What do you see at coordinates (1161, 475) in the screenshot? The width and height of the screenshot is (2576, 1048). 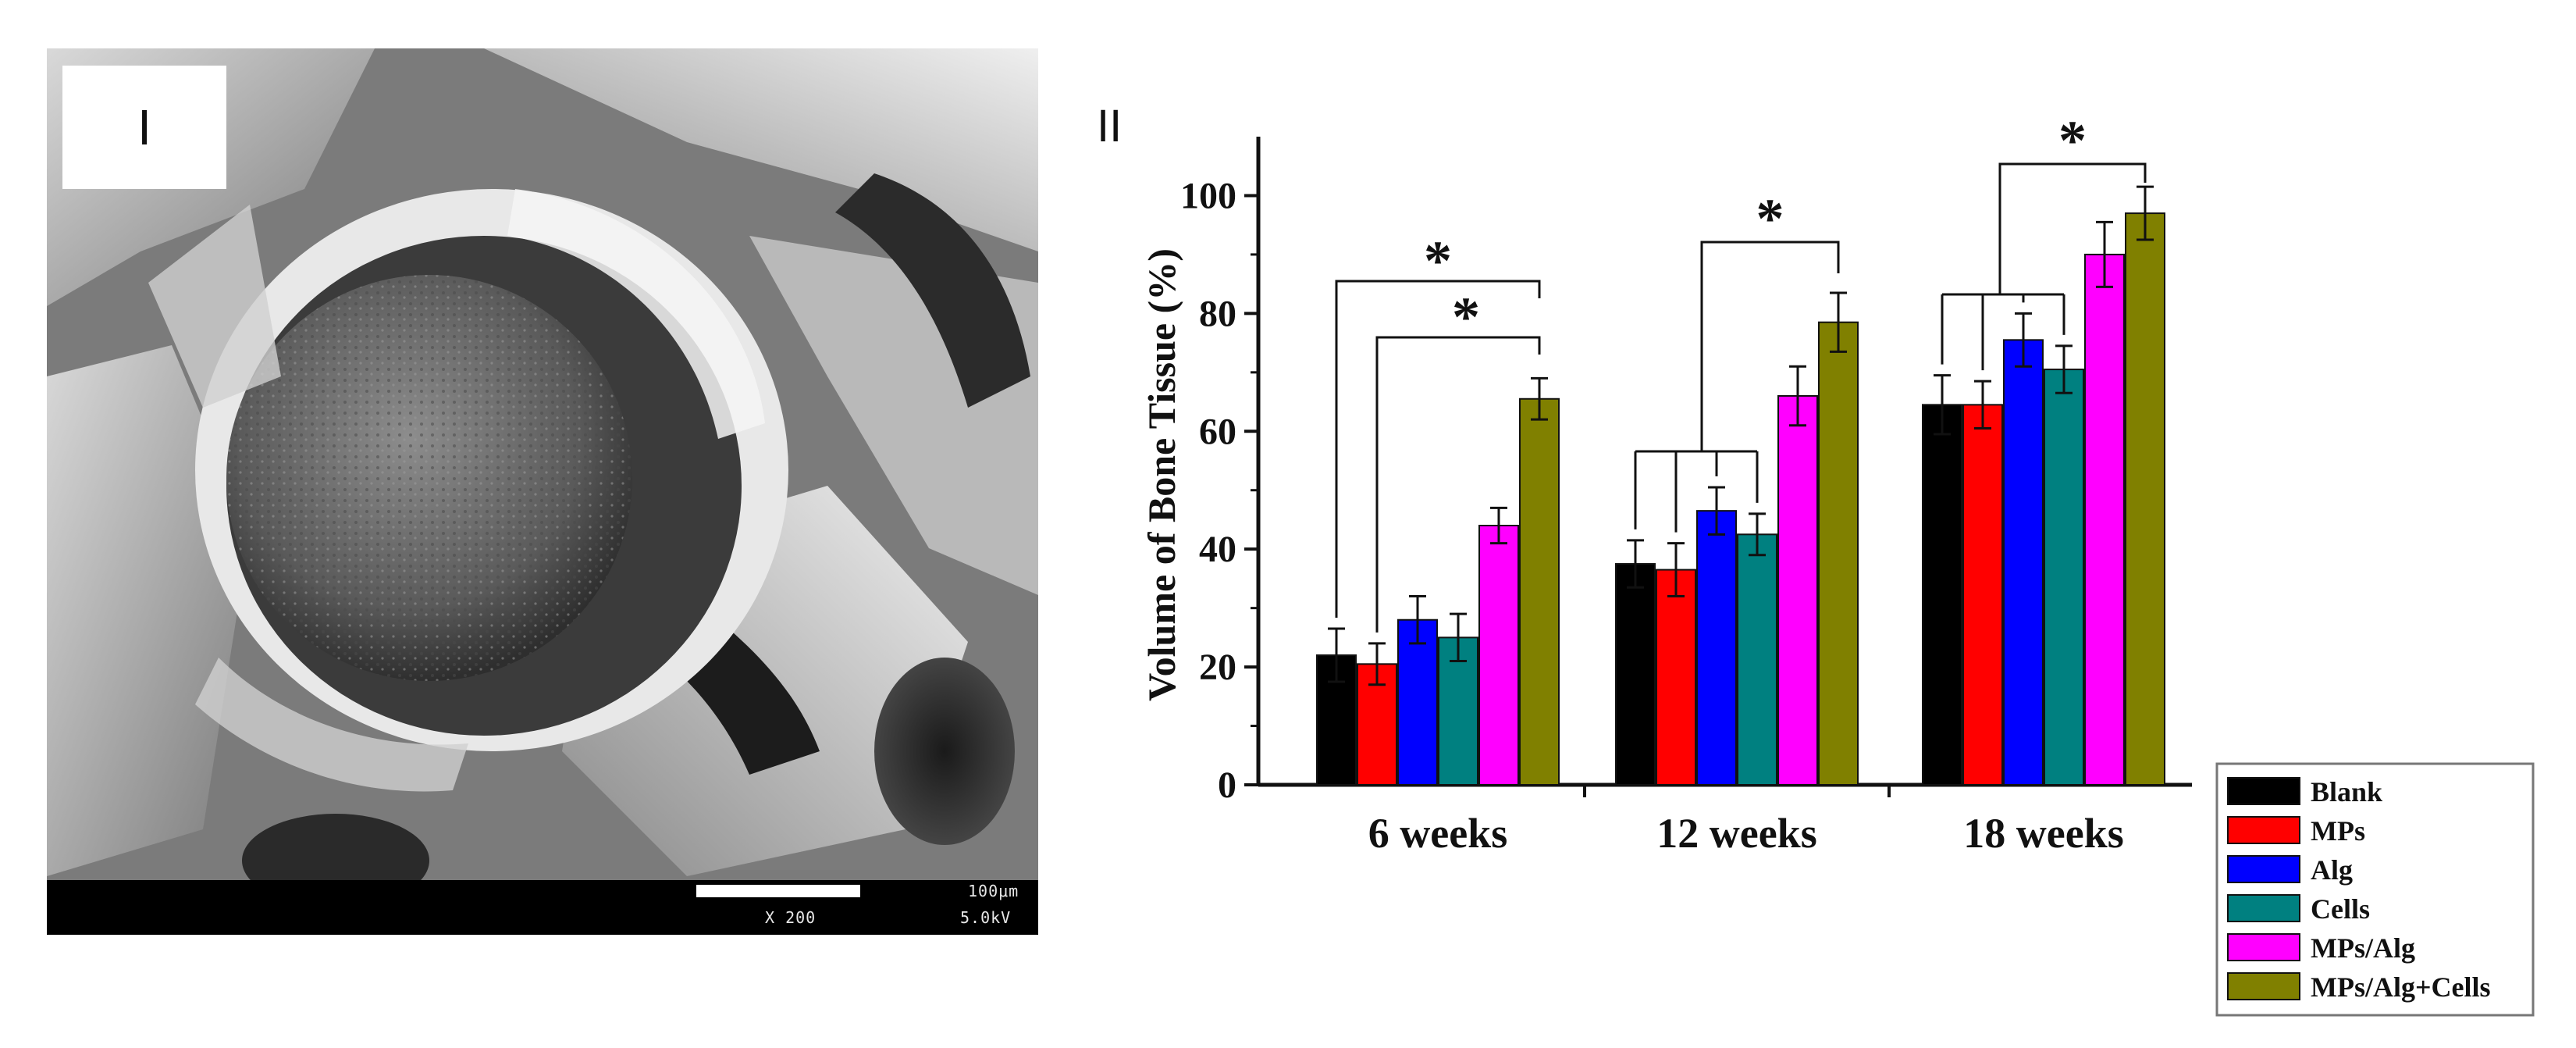 I see `y-axis-title: Volume of Bone Tissue (%)` at bounding box center [1161, 475].